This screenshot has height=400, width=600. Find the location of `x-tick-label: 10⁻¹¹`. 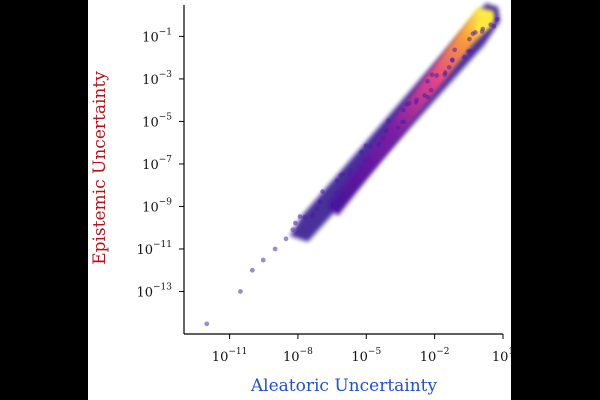

x-tick-label: 10⁻¹¹ is located at coordinates (230, 356).